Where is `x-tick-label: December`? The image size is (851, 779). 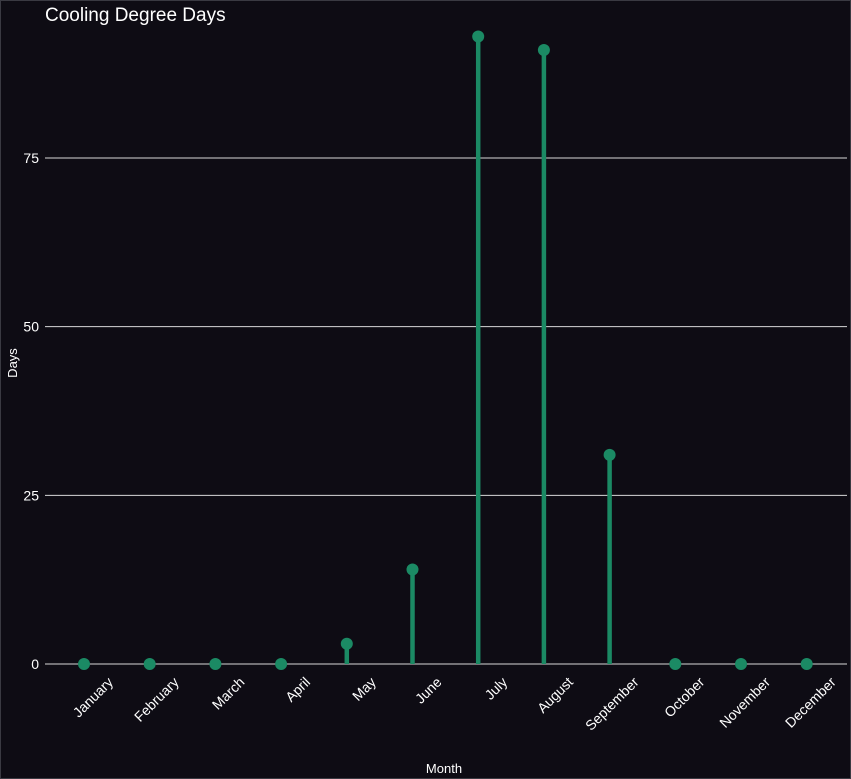 x-tick-label: December is located at coordinates (810, 702).